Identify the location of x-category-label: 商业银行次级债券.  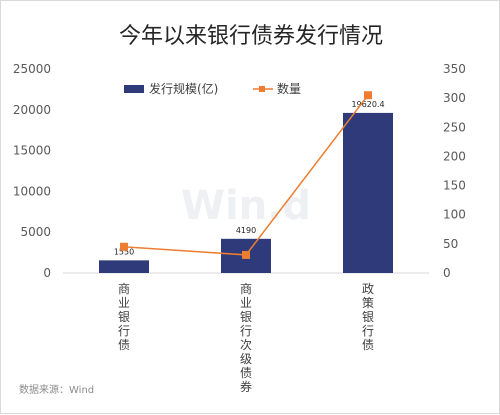
(246, 337).